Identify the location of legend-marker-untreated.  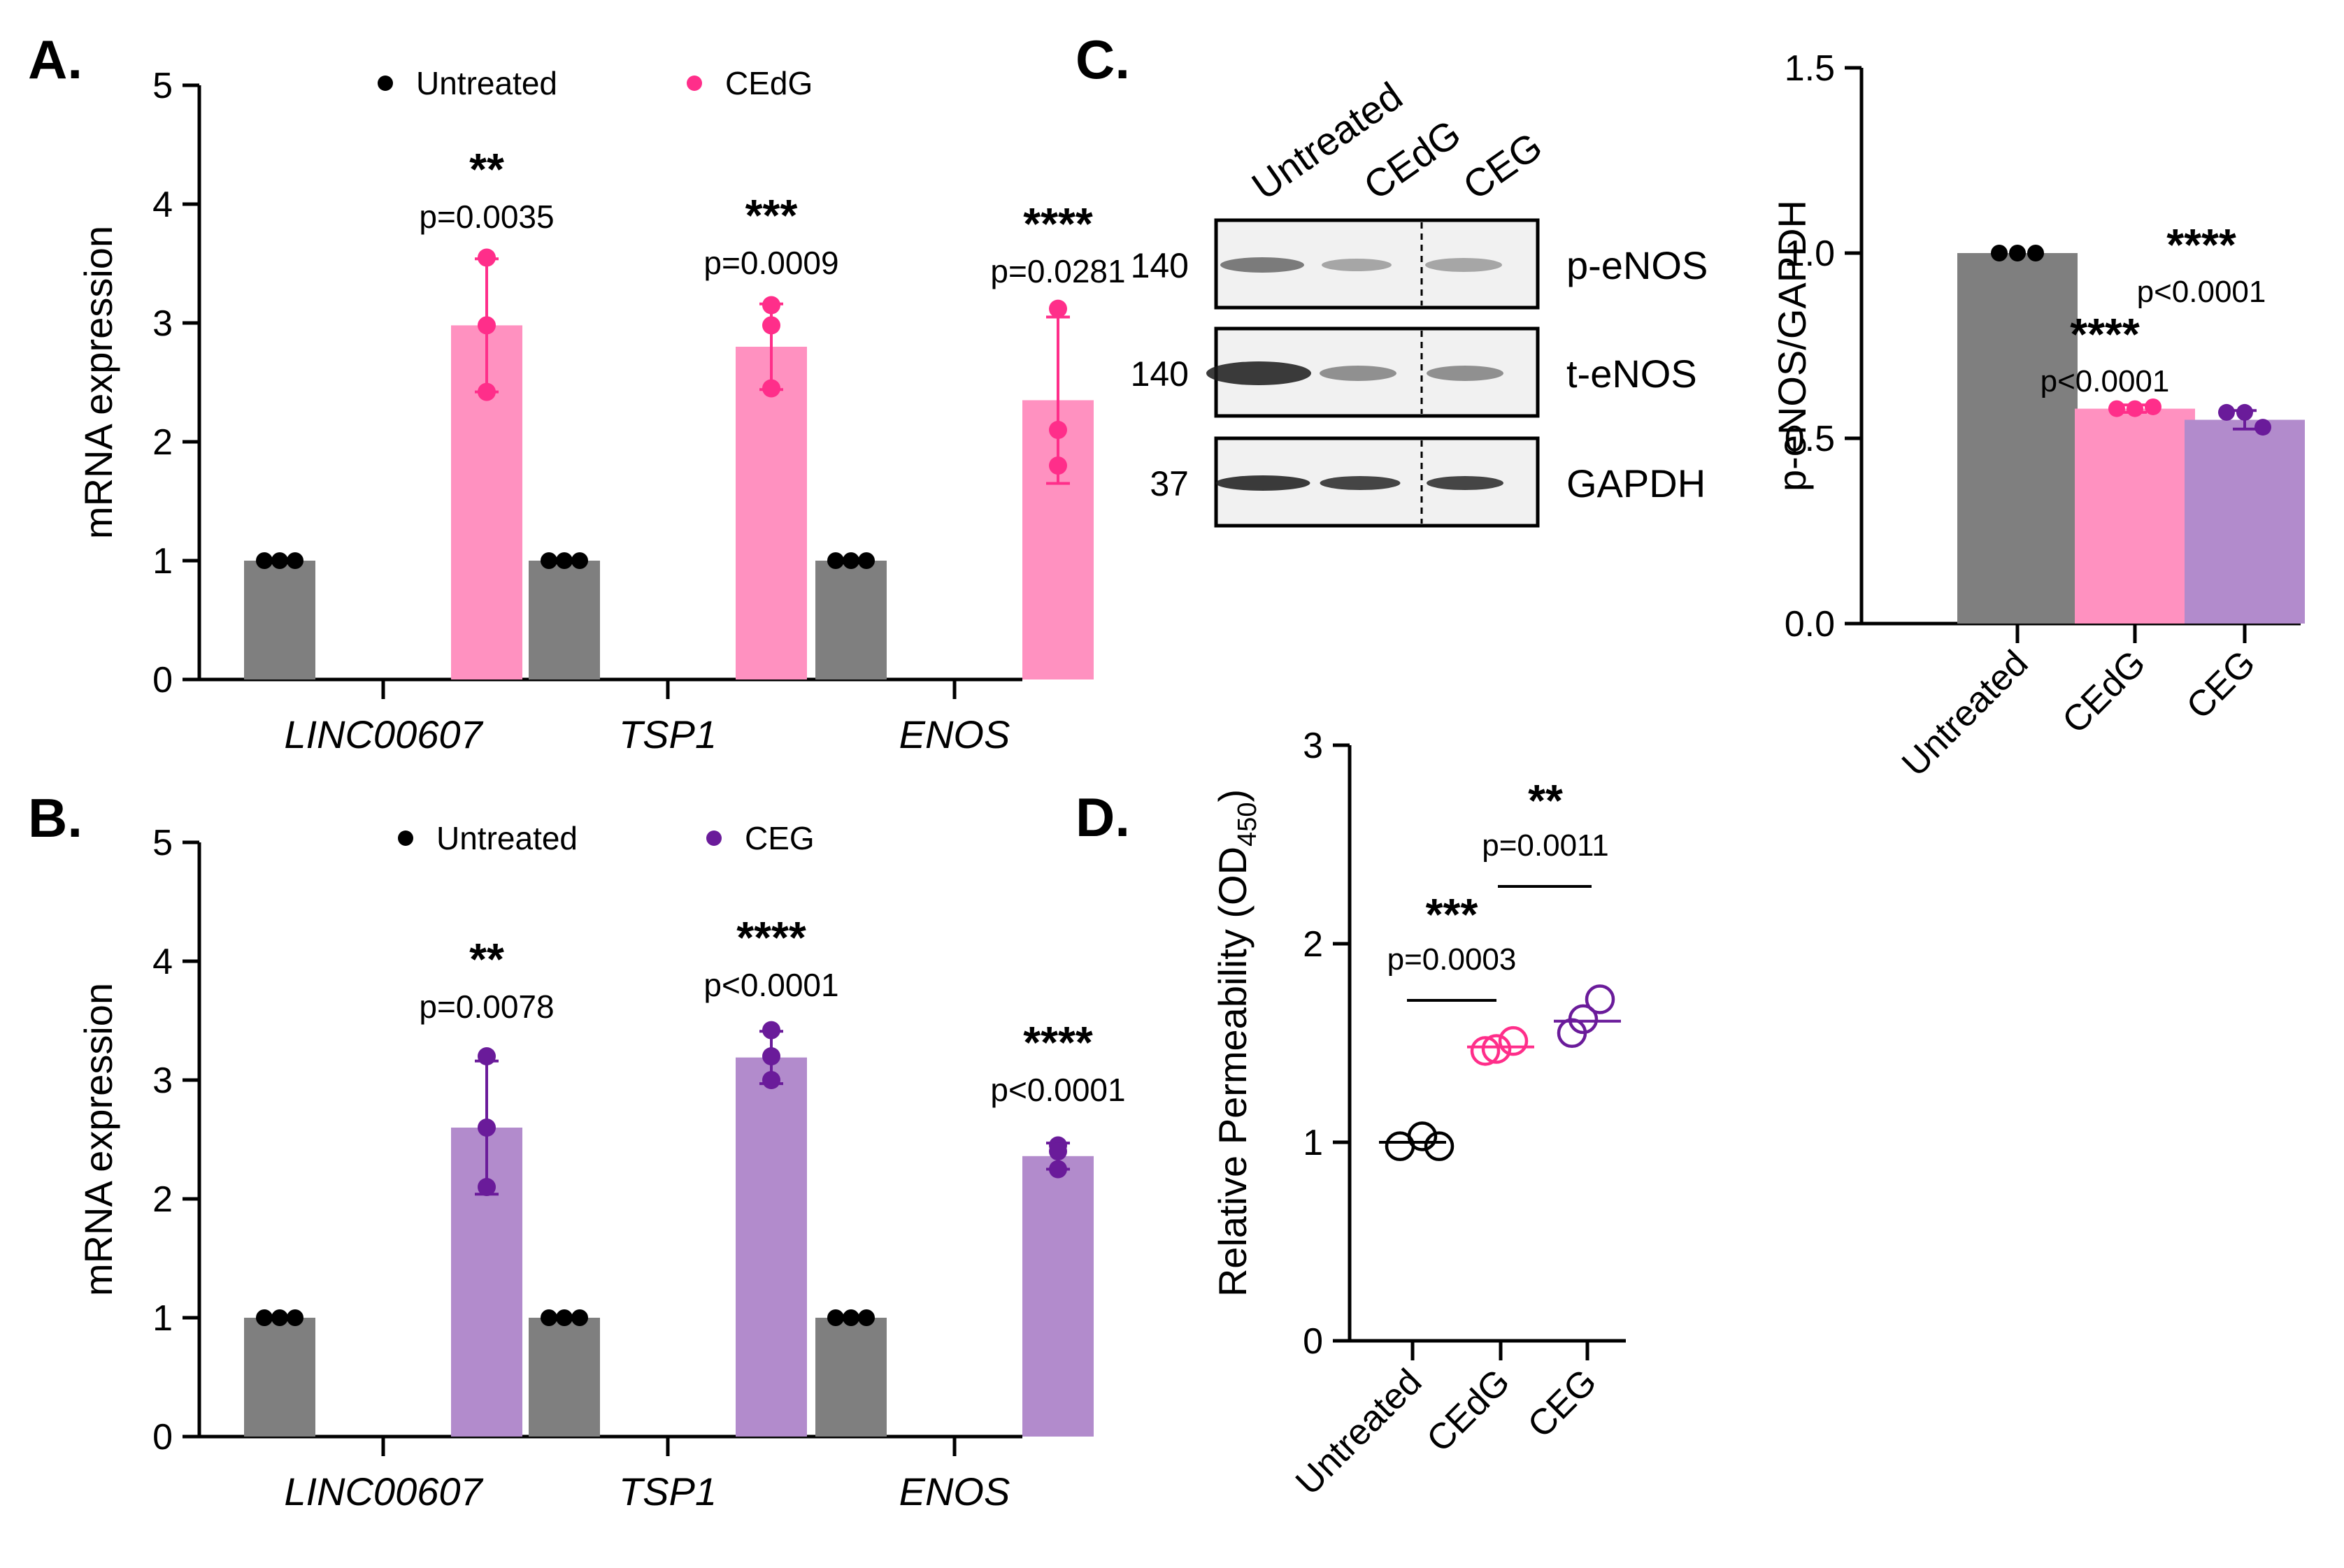
(385, 83).